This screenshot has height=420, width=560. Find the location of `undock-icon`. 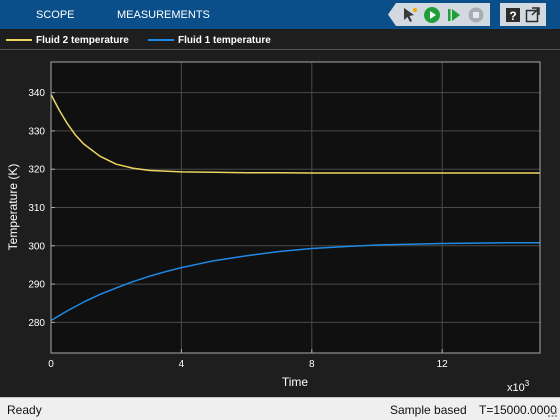

undock-icon is located at coordinates (533, 15).